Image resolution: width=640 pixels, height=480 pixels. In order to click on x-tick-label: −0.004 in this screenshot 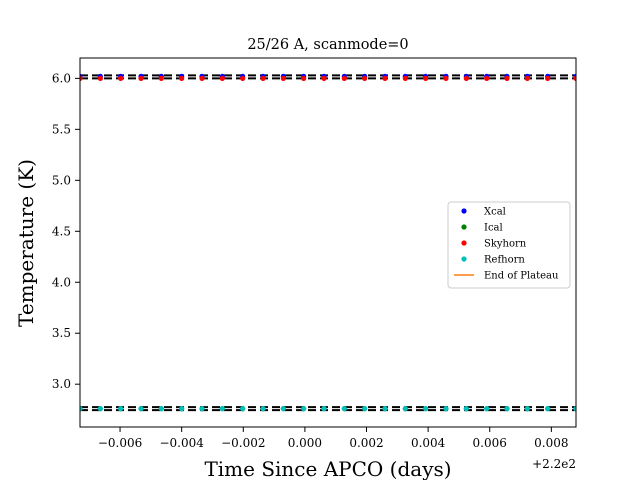, I will do `click(181, 443)`.